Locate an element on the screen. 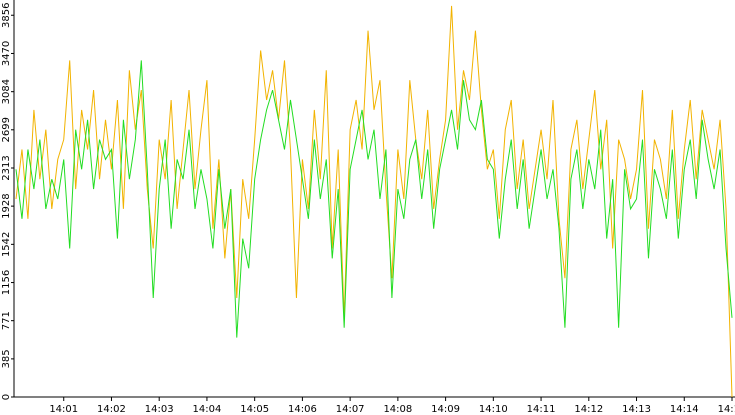  y-tick-label: 385 is located at coordinates (6, 358).